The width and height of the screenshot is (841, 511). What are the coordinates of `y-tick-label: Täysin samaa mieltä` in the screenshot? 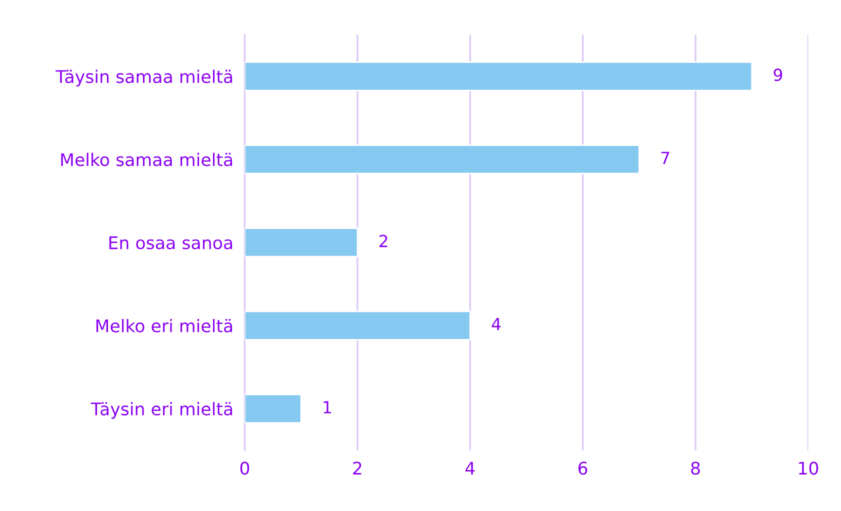 It's located at (144, 78).